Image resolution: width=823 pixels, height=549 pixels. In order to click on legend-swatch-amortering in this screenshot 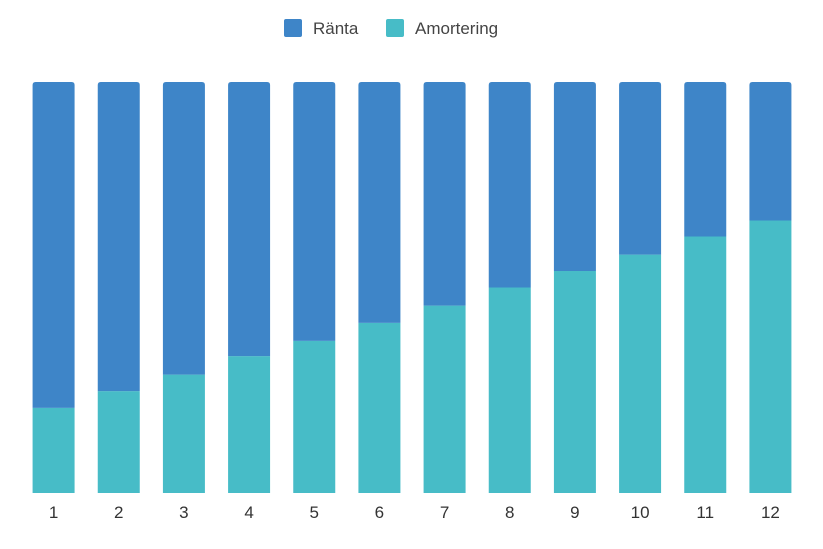, I will do `click(395, 28)`.